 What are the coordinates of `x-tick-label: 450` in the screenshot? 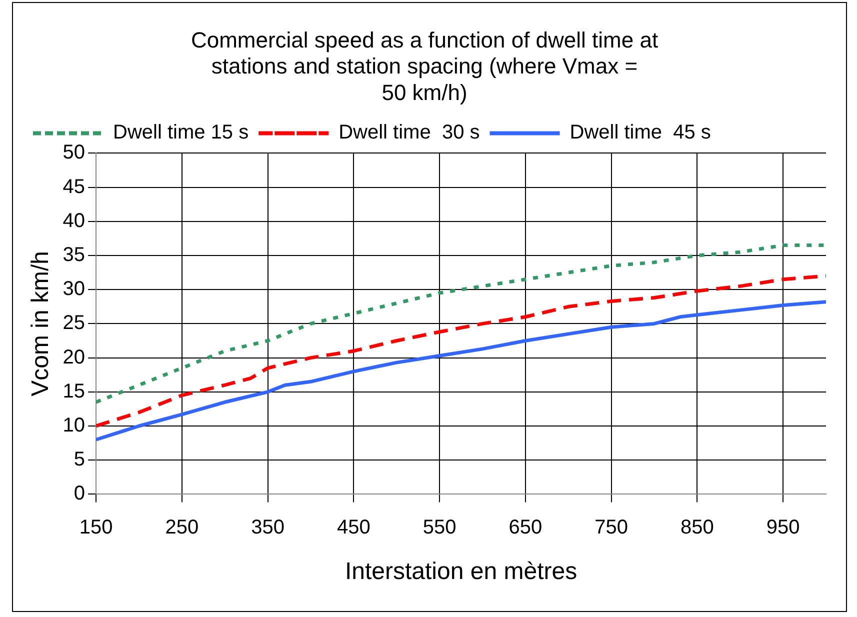 It's located at (353, 527).